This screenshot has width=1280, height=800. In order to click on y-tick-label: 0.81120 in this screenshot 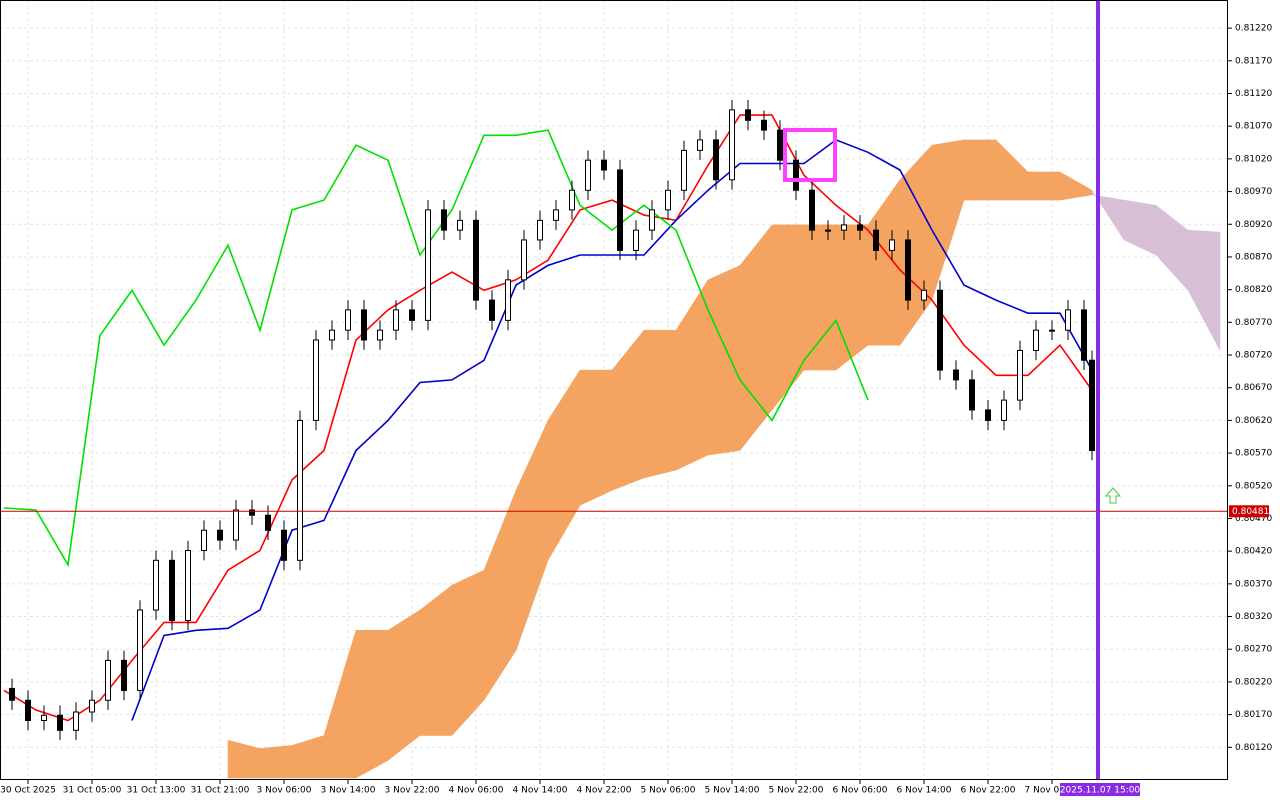, I will do `click(1253, 94)`.